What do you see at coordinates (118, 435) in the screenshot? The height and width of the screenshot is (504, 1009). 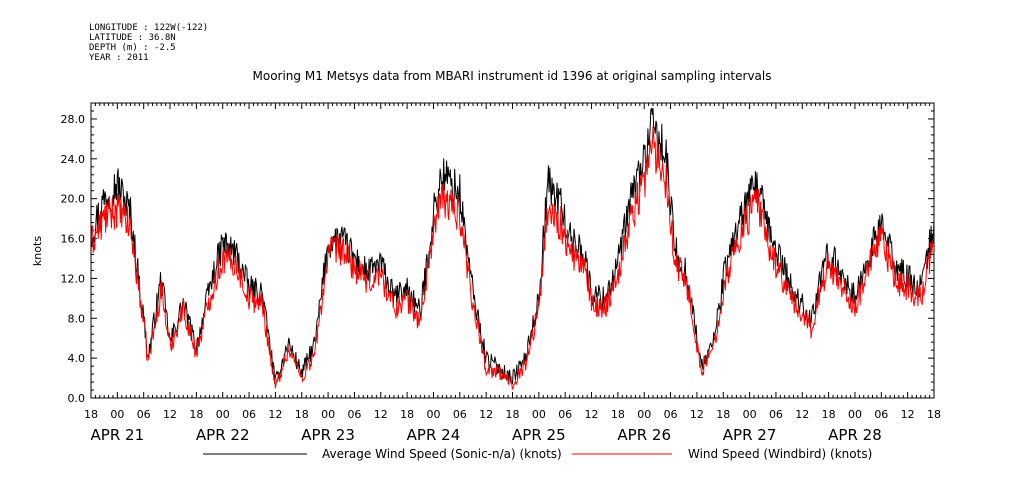 I see `x-date-label: APR 21` at bounding box center [118, 435].